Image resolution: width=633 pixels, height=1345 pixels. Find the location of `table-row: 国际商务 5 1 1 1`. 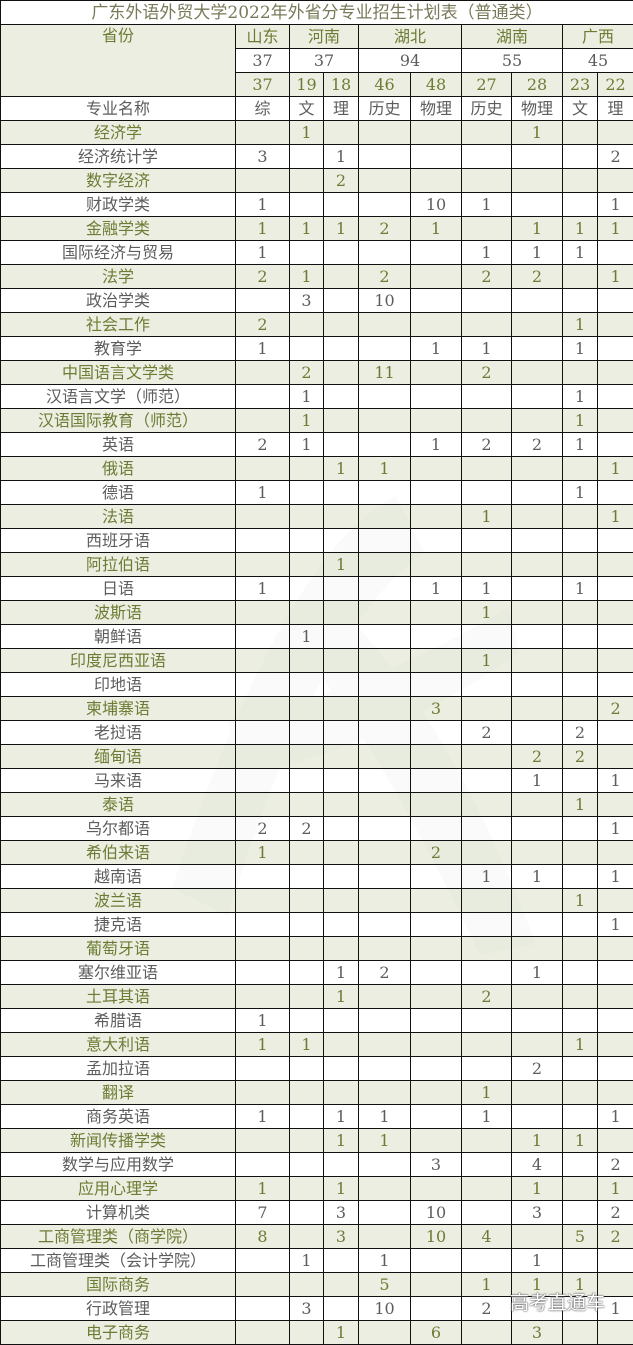

table-row: 国际商务 5 1 1 1 is located at coordinates (316, 1284).